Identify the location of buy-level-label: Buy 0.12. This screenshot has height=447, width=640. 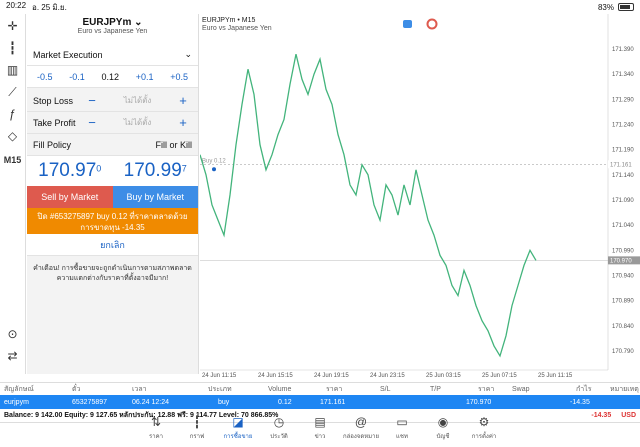
(214, 161).